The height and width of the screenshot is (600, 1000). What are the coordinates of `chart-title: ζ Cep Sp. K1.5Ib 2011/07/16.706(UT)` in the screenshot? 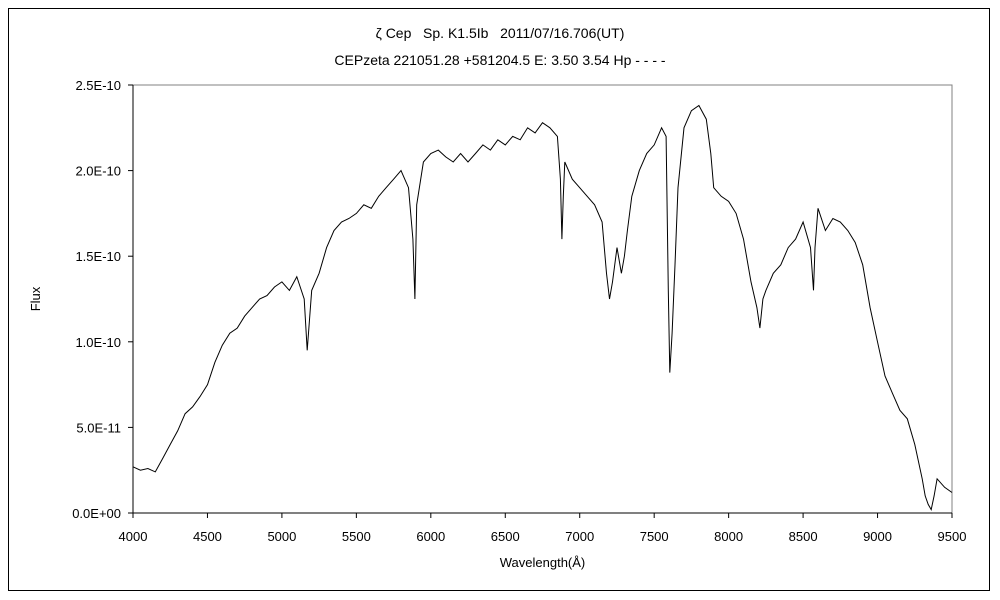 It's located at (500, 33).